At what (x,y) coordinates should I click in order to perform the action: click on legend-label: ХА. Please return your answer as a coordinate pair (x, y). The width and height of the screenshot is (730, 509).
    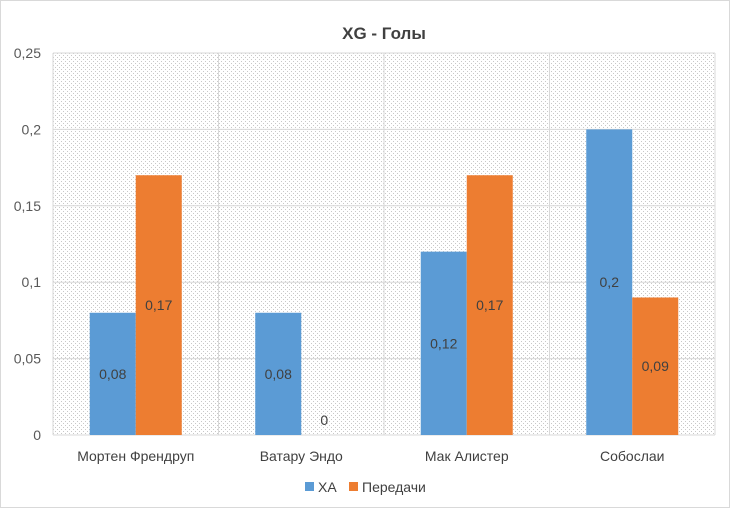
    Looking at the image, I should click on (327, 487).